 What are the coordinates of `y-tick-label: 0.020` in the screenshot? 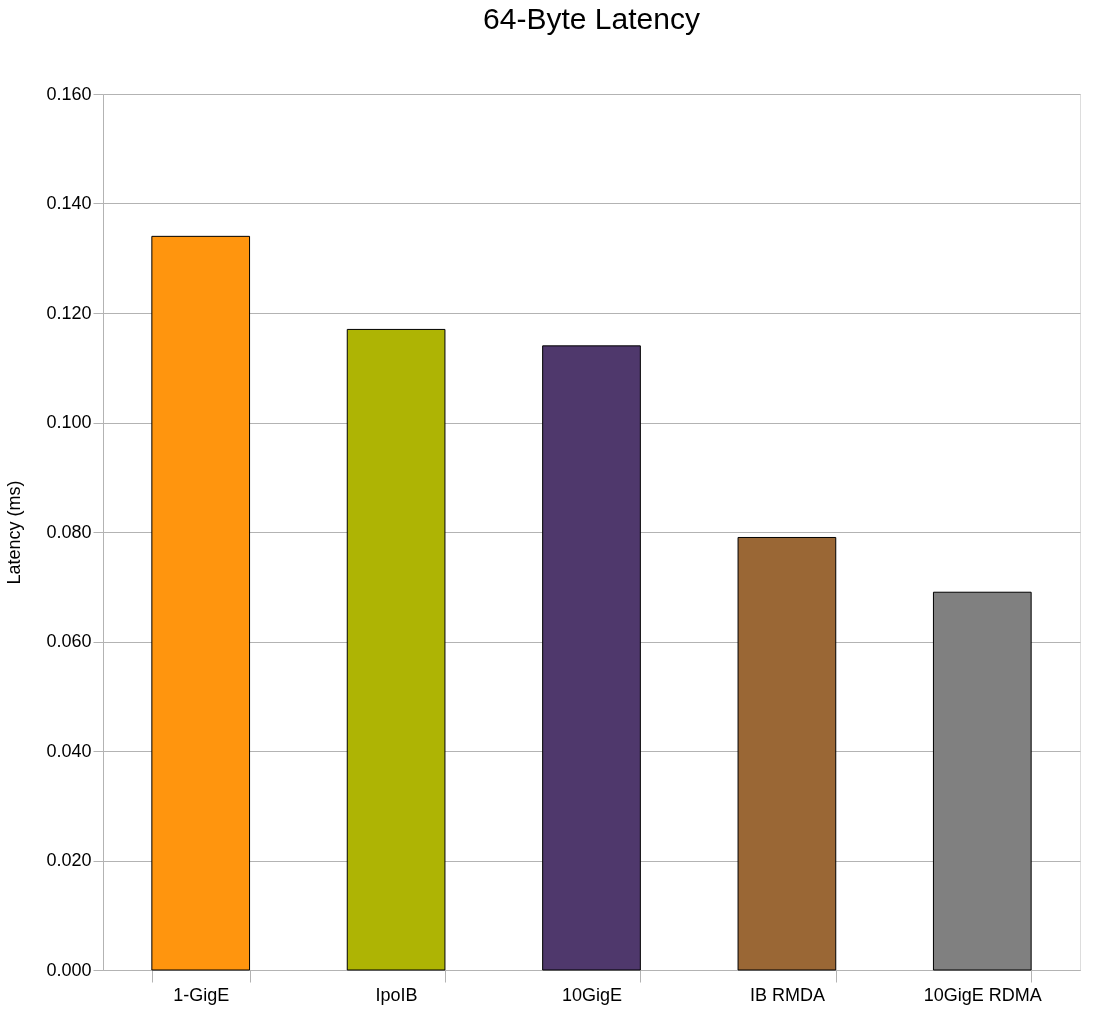 It's located at (69, 860).